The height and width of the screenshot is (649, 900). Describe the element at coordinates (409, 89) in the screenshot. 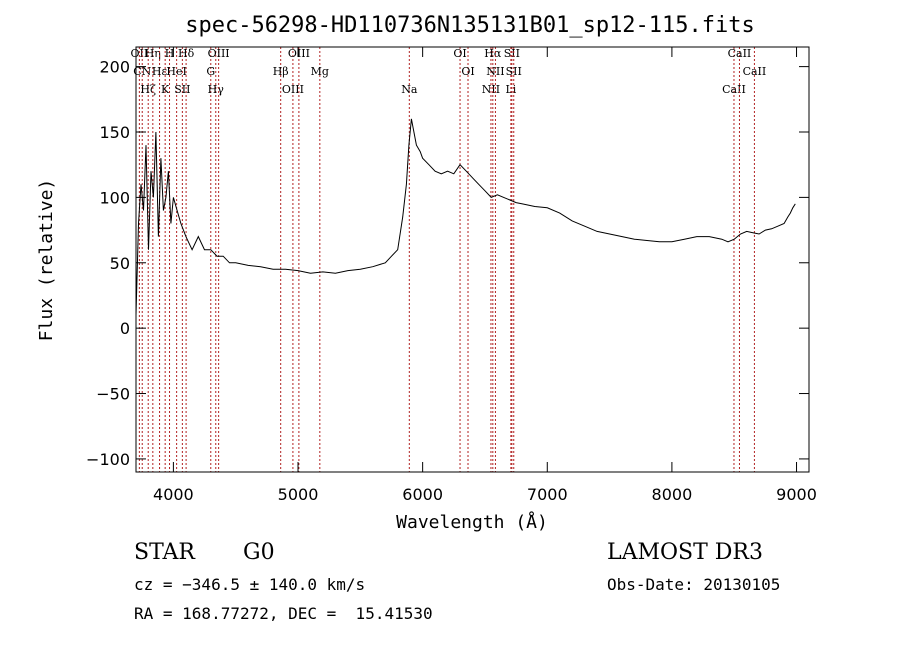

I see `line-label: Na` at that location.